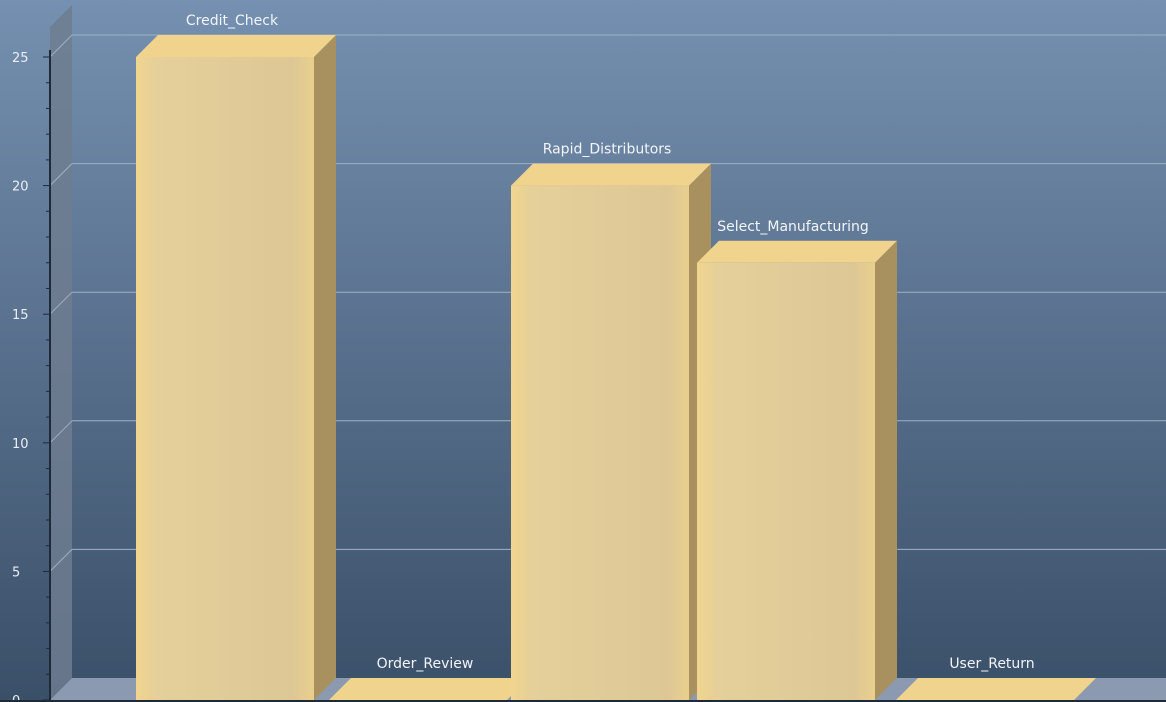 This screenshot has height=702, width=1166. What do you see at coordinates (607, 150) in the screenshot?
I see `bar-data-label: Rapid_Distributors` at bounding box center [607, 150].